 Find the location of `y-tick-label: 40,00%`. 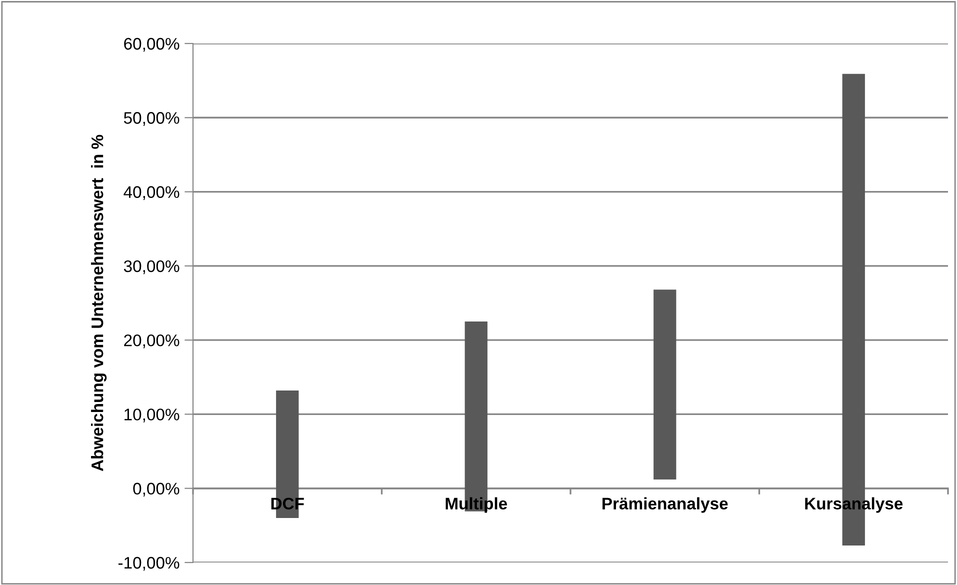

y-tick-label: 40,00% is located at coordinates (152, 193).